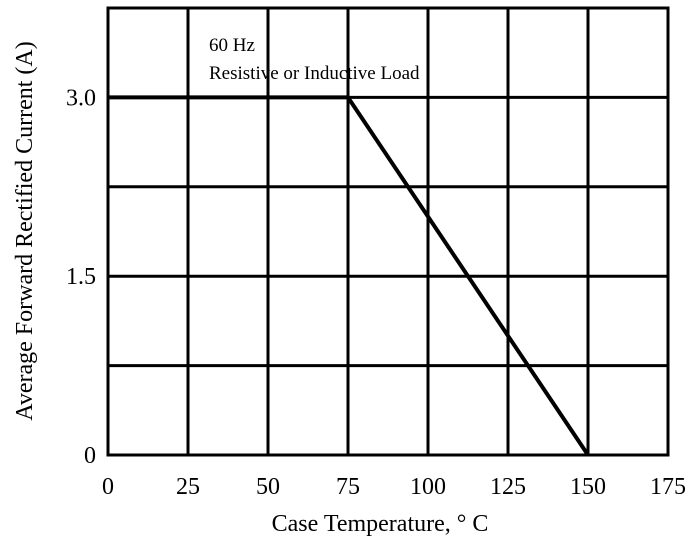 The width and height of the screenshot is (695, 543). Describe the element at coordinates (508, 487) in the screenshot. I see `x-tick-label-5: 125` at that location.